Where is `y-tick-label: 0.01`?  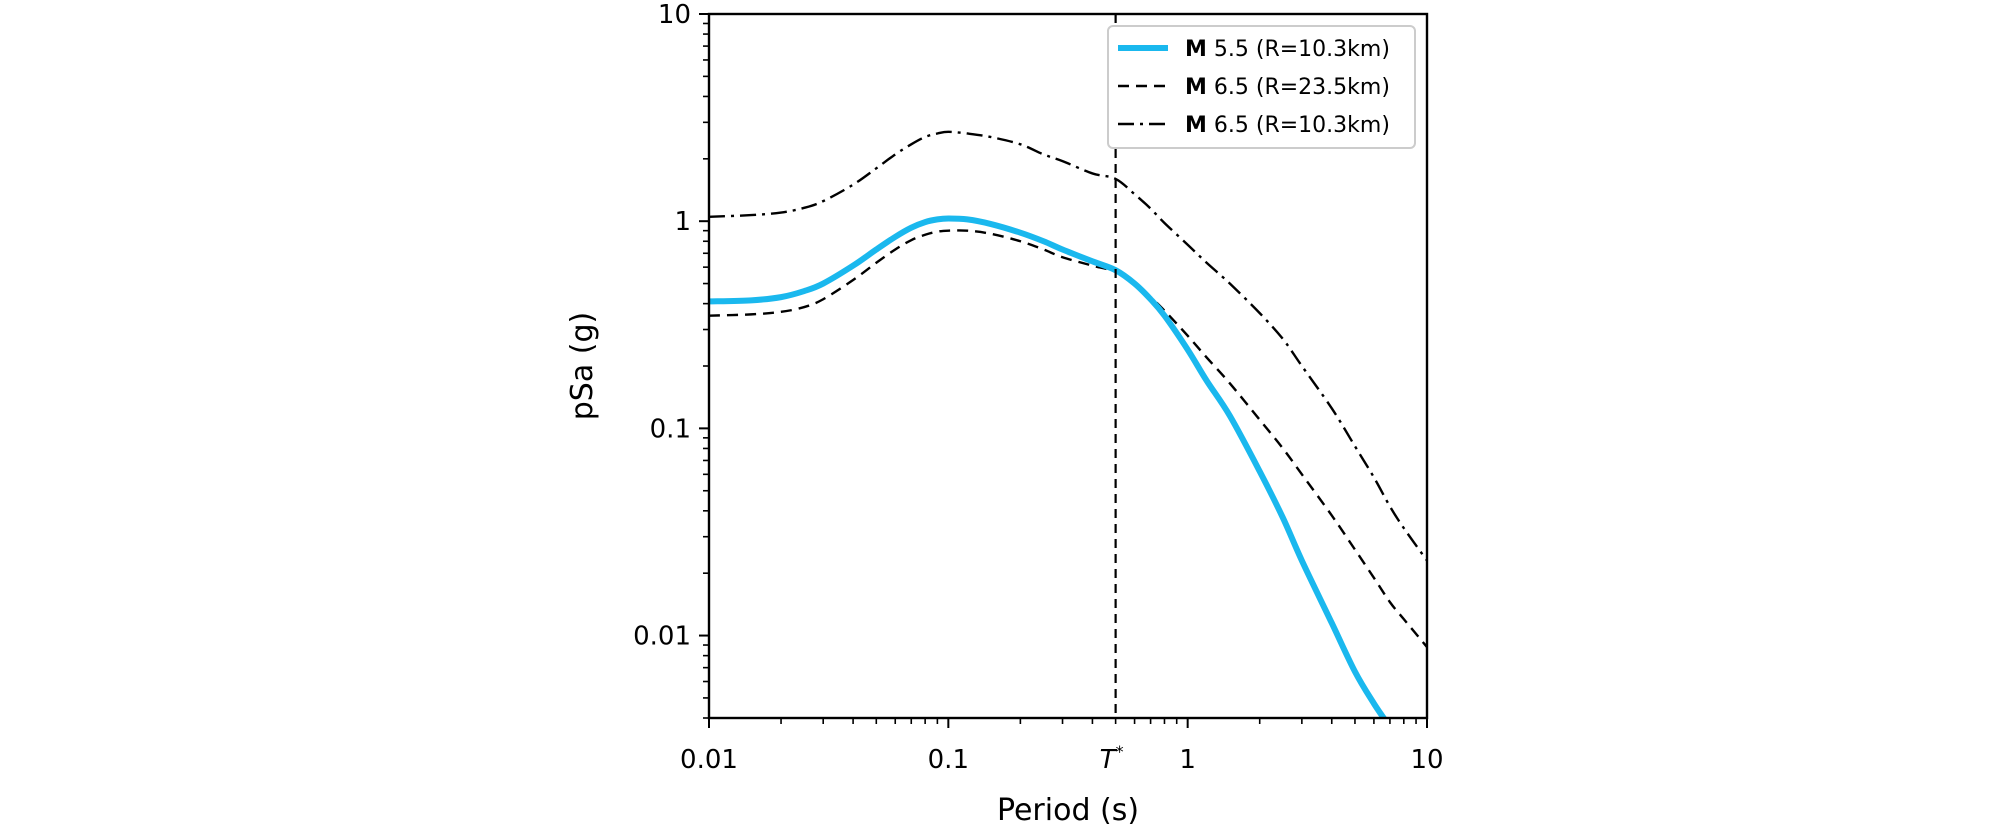 y-tick-label: 0.01 is located at coordinates (662, 637).